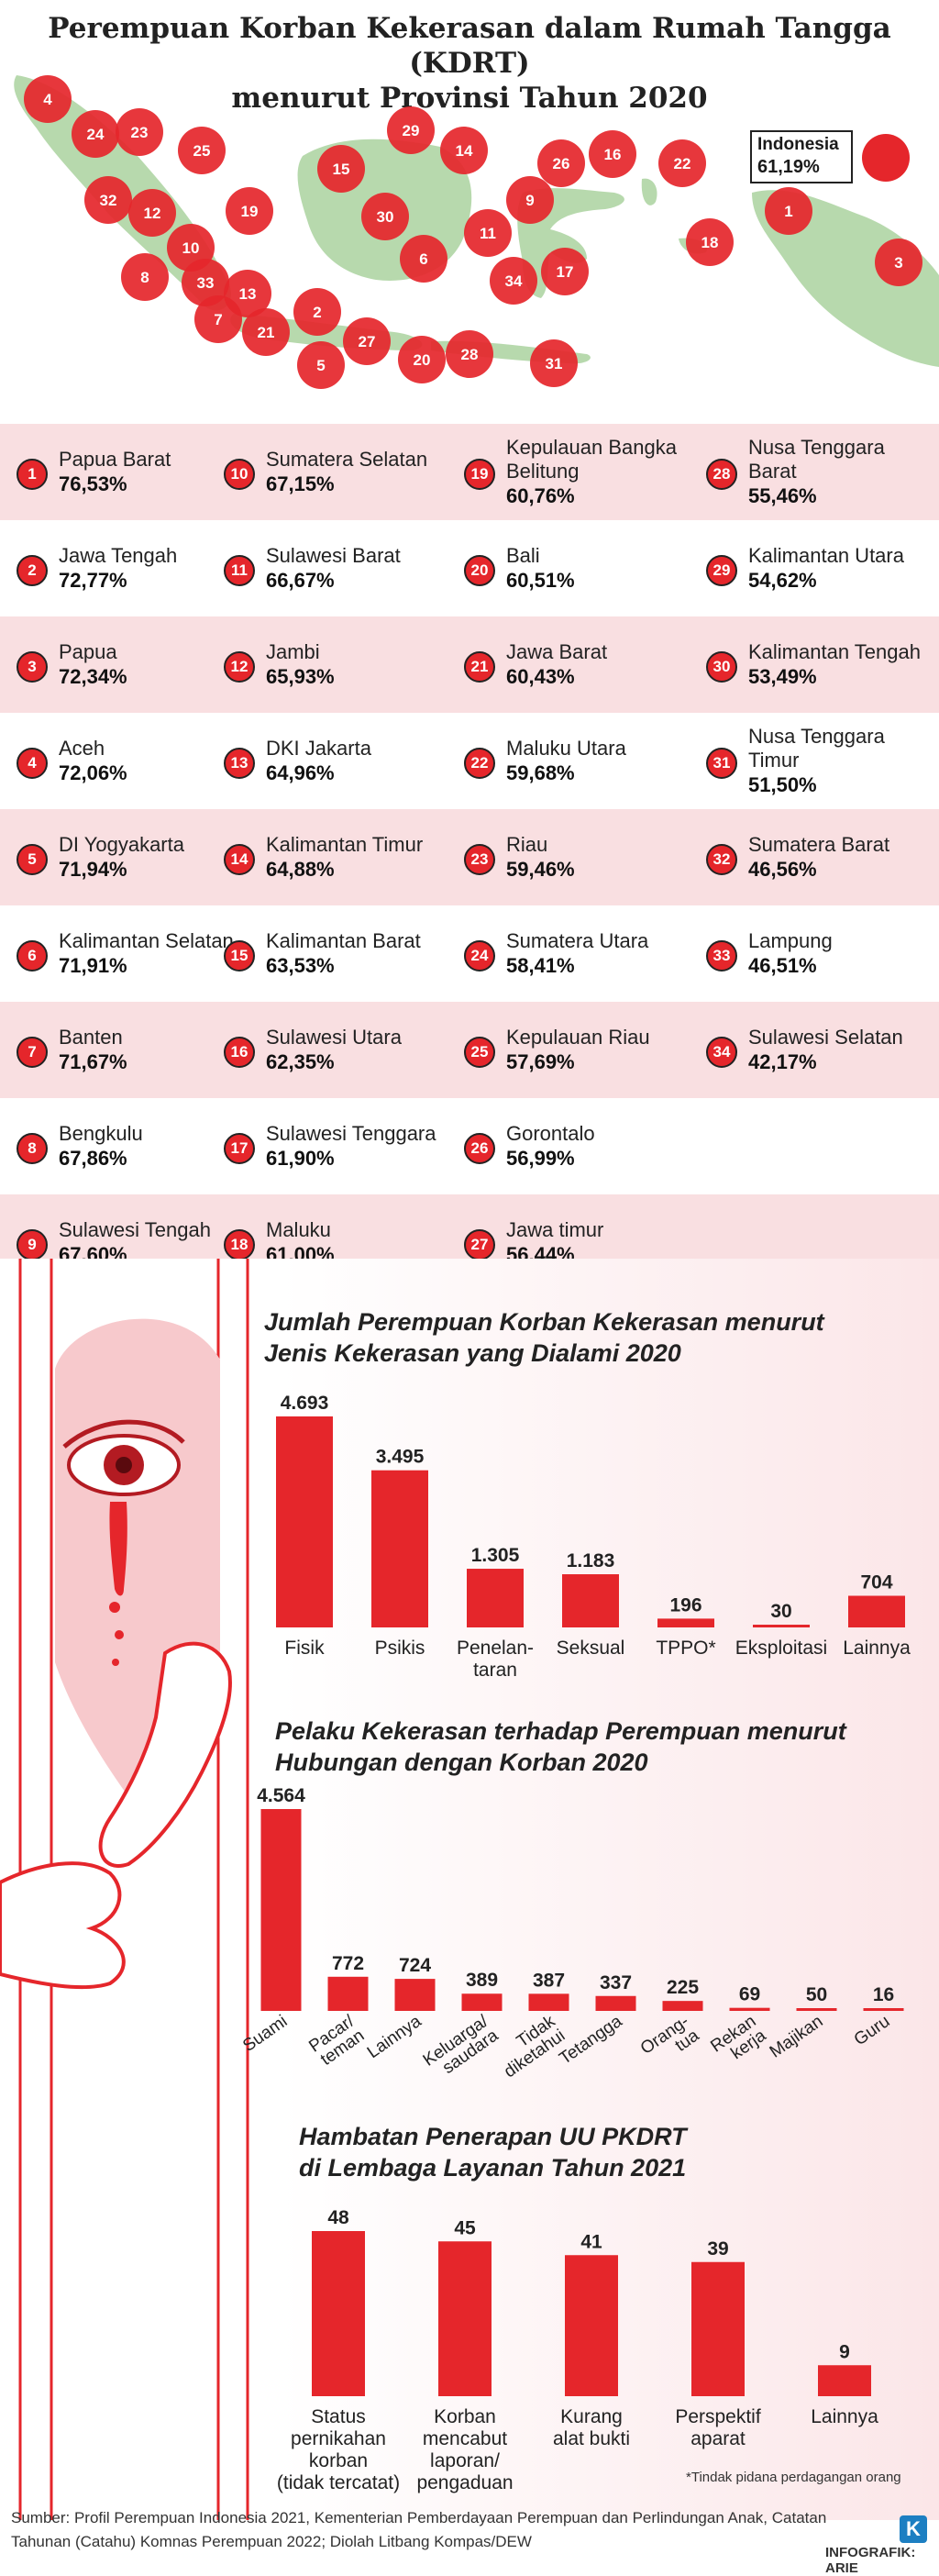 The width and height of the screenshot is (939, 2576). What do you see at coordinates (540, 965) in the screenshot?
I see `province-value: 58,41%` at bounding box center [540, 965].